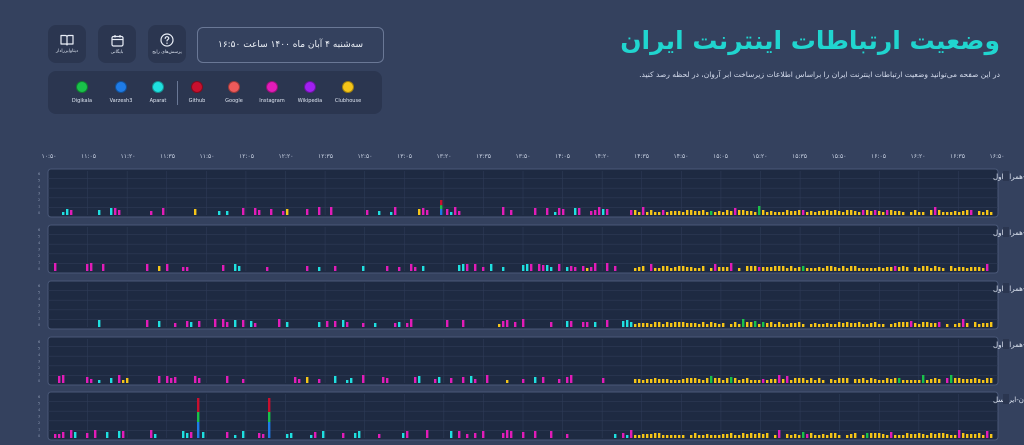 The width and height of the screenshot is (1024, 445). I want to click on y-tick-label: 4, so click(39, 410).